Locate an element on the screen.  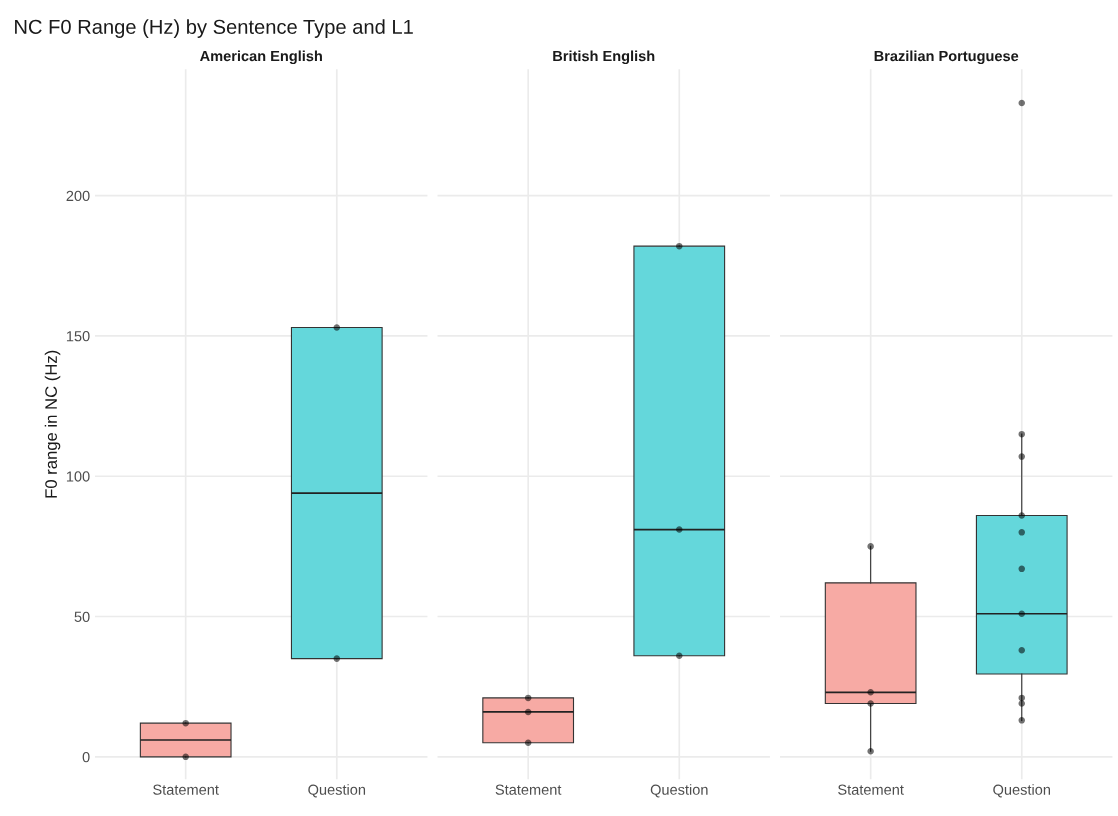
chart-title: NC F0 Range (Hz) by Sentence Type and L1 is located at coordinates (214, 28).